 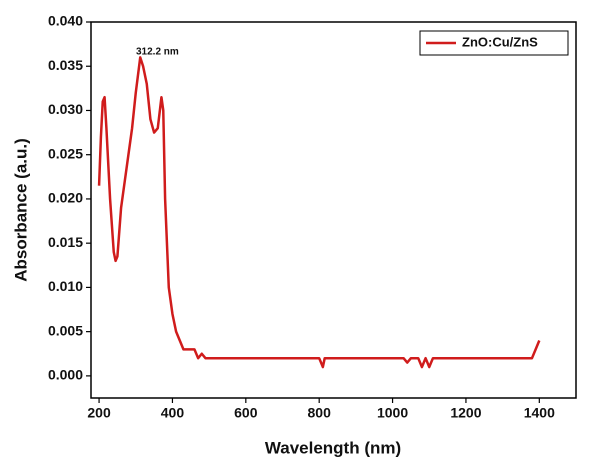 What do you see at coordinates (65, 198) in the screenshot?
I see `y-tick-label: 0.020` at bounding box center [65, 198].